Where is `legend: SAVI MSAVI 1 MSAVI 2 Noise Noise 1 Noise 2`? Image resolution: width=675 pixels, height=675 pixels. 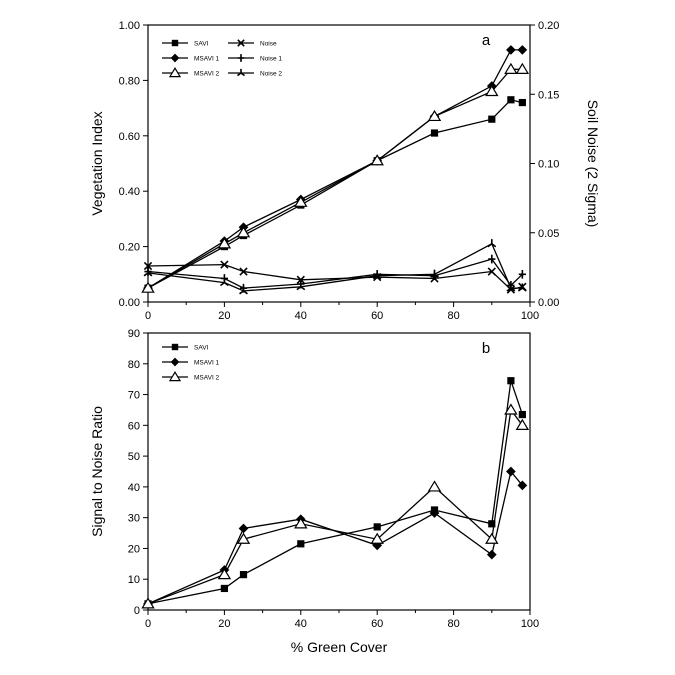 legend: SAVI MSAVI 1 MSAVI 2 Noise Noise 1 Noise 2 is located at coordinates (222, 58).